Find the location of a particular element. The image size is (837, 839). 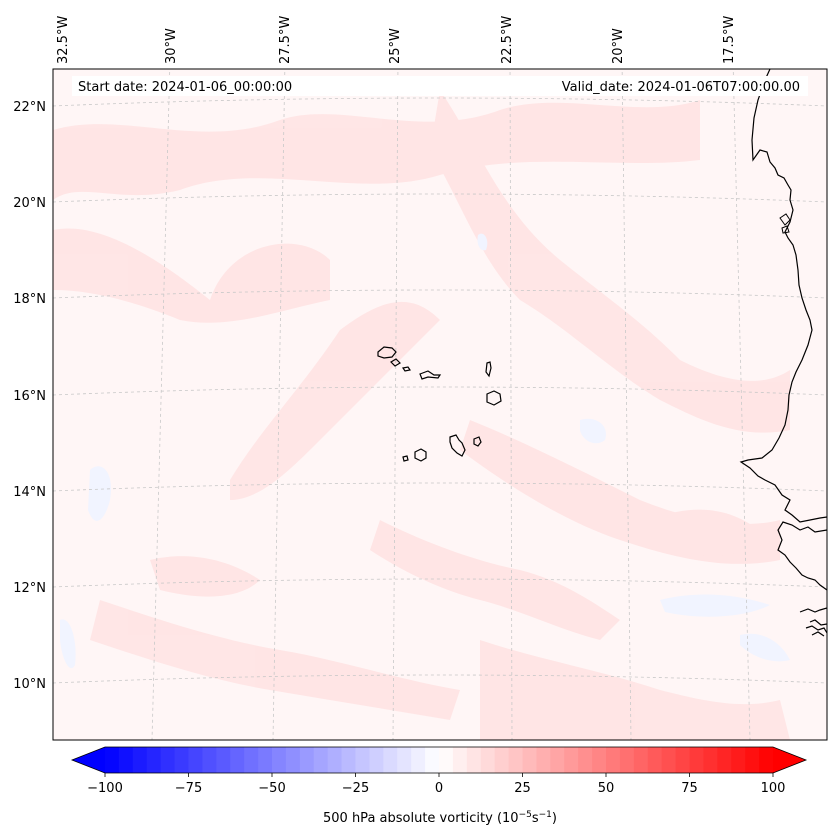

lat-label: 20°N is located at coordinates (29, 203).